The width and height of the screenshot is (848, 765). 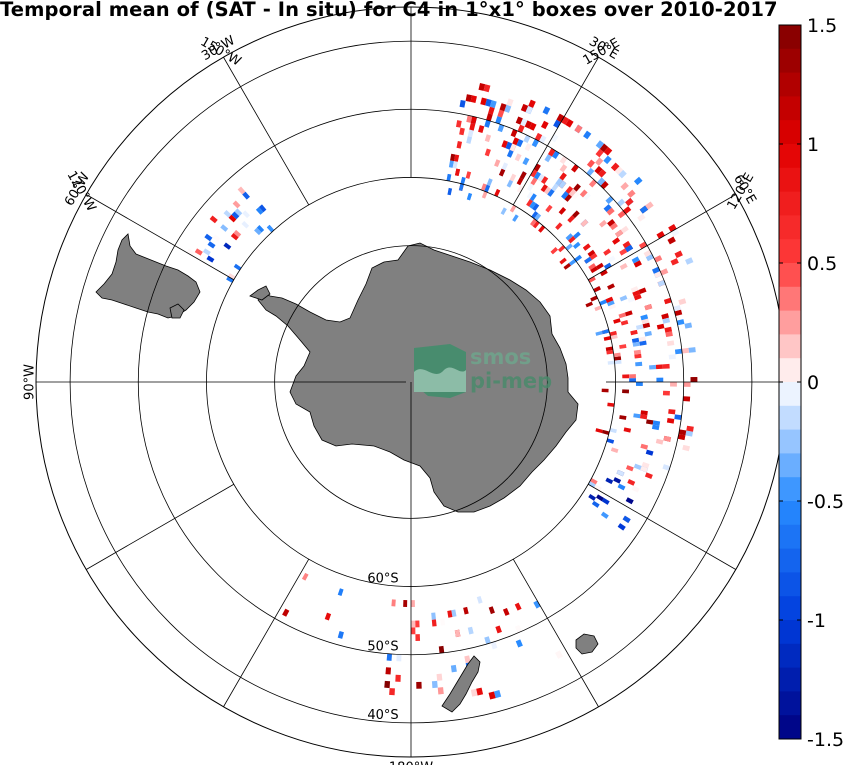 What do you see at coordinates (440, 379) in the screenshot?
I see `watermark-wave-icon` at bounding box center [440, 379].